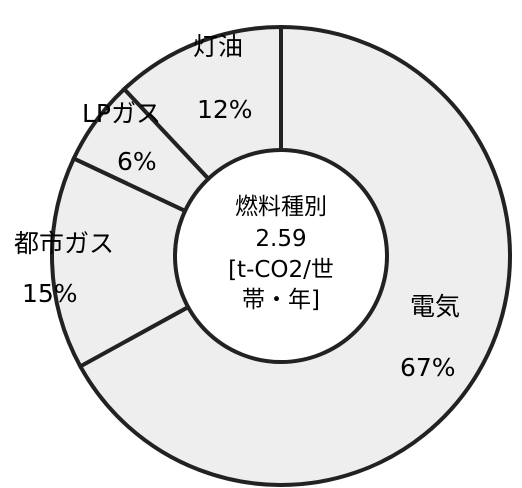 The width and height of the screenshot is (522, 488). What do you see at coordinates (280, 239) in the screenshot?
I see `center-label-line-2: 2.59` at bounding box center [280, 239].